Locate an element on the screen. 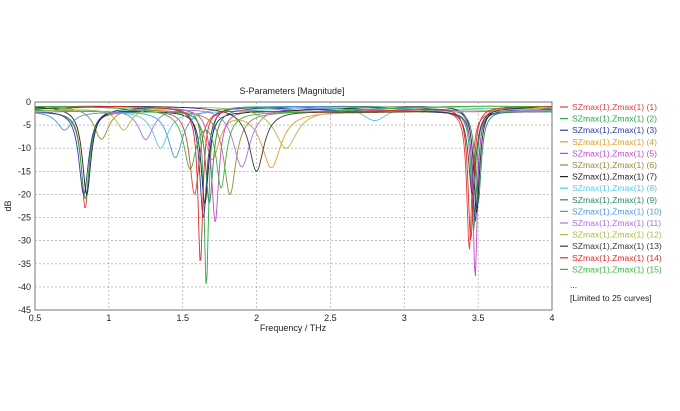  x-tick-label: 1 is located at coordinates (108, 318).